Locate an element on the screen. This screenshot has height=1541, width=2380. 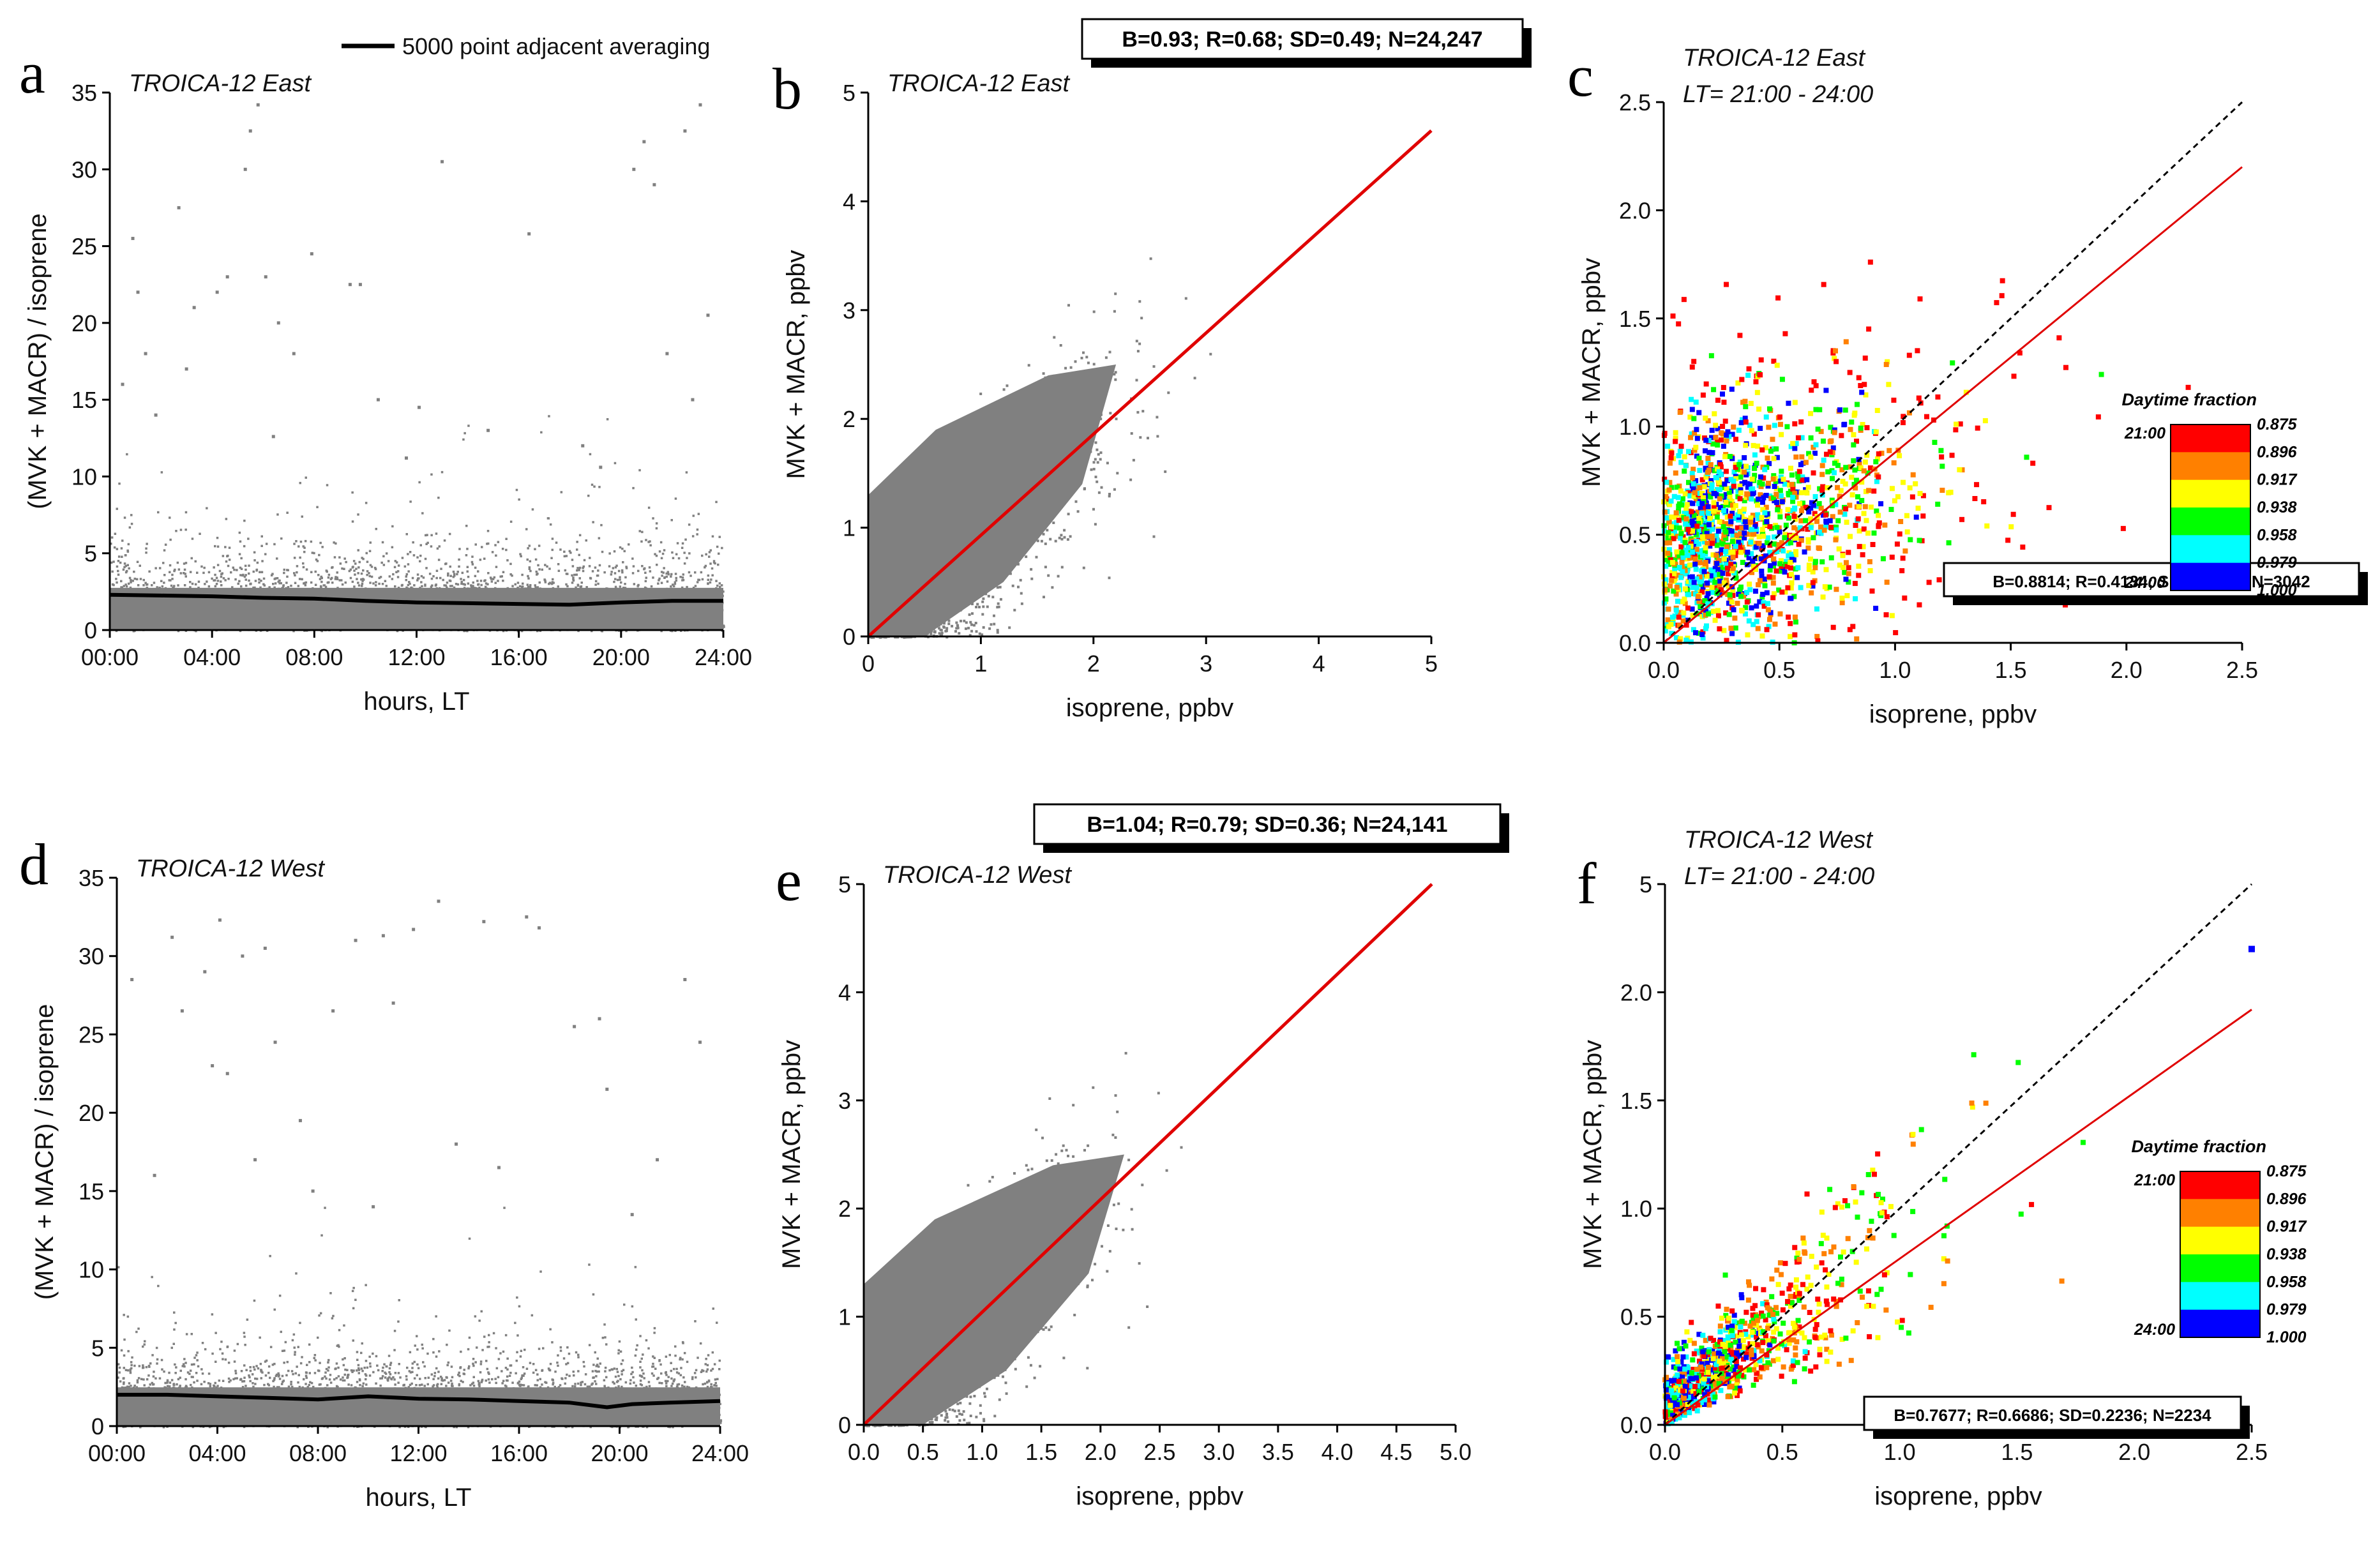
x-tick-label: 4.0 is located at coordinates (1337, 1452).